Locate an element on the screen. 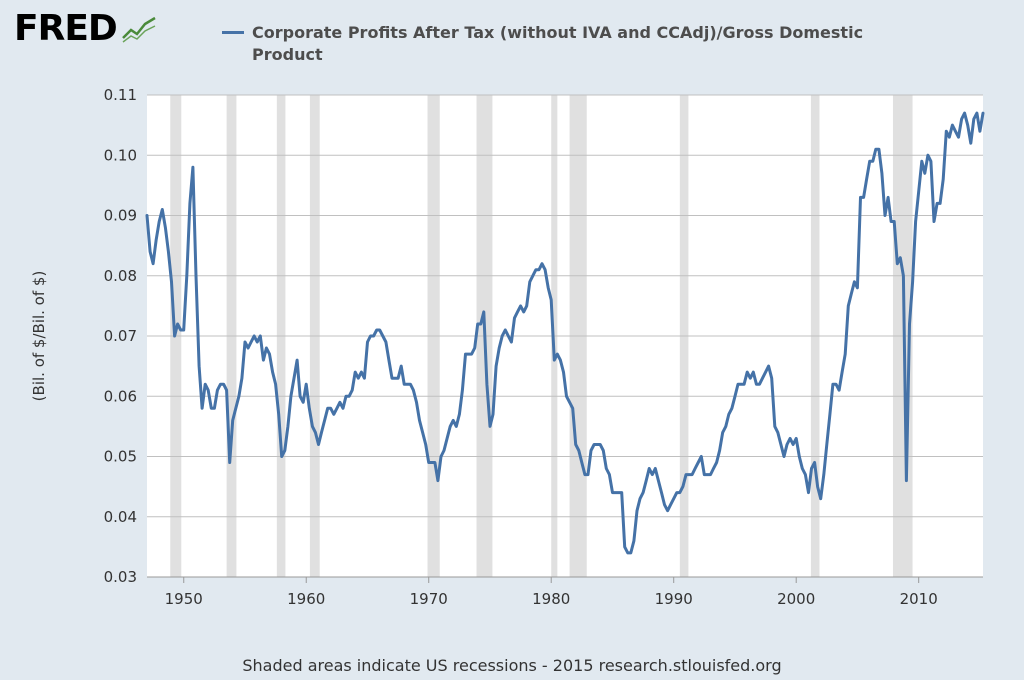 This screenshot has height=680, width=1024. x-tick-label: 1960 is located at coordinates (306, 599).